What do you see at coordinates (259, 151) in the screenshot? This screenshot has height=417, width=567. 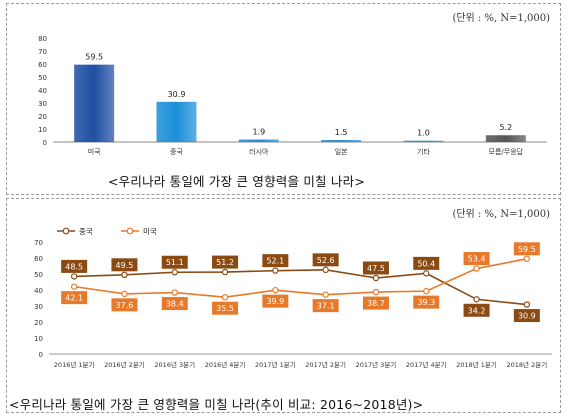 I see `x-tick-label: 러시아` at bounding box center [259, 151].